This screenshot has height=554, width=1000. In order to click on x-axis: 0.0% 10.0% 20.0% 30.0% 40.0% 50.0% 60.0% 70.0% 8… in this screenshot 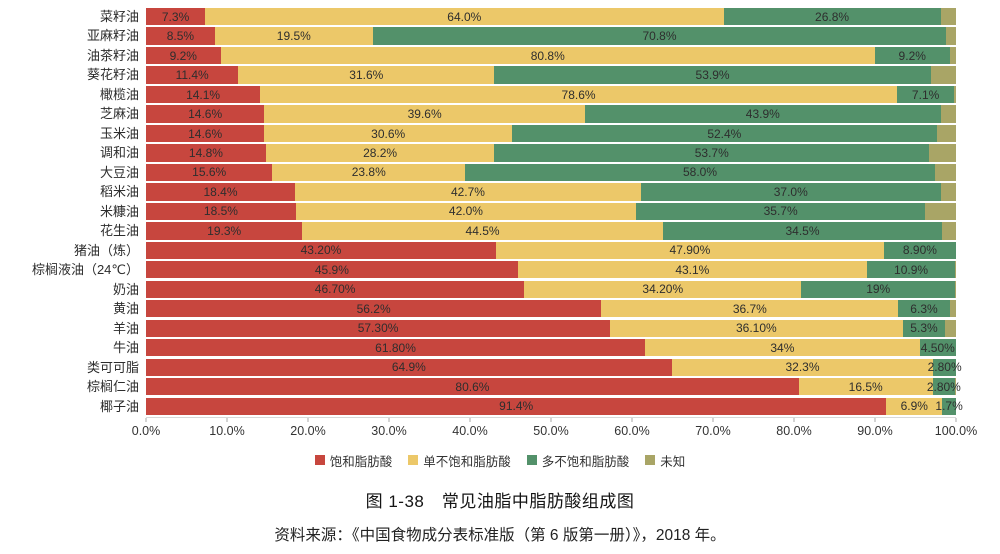, I will do `click(554, 430)`.